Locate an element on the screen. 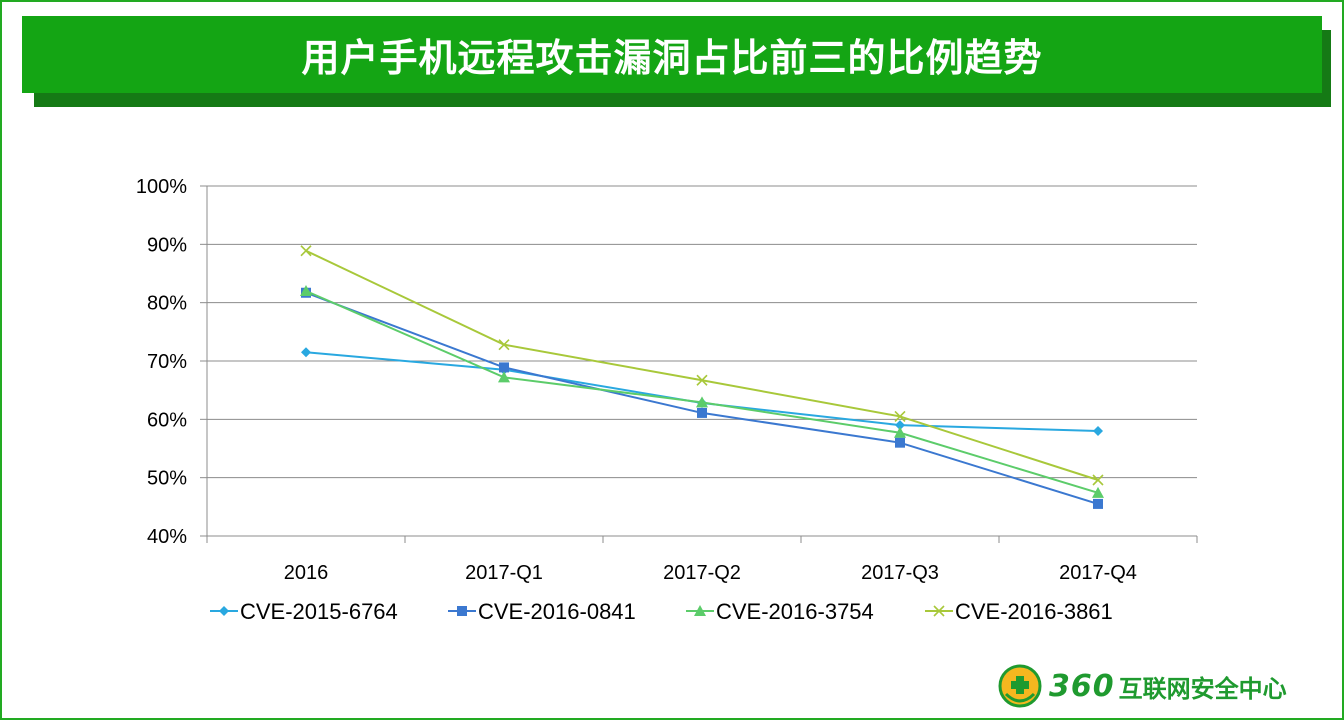 The image size is (1344, 720). y-tick-label: 40% is located at coordinates (167, 537).